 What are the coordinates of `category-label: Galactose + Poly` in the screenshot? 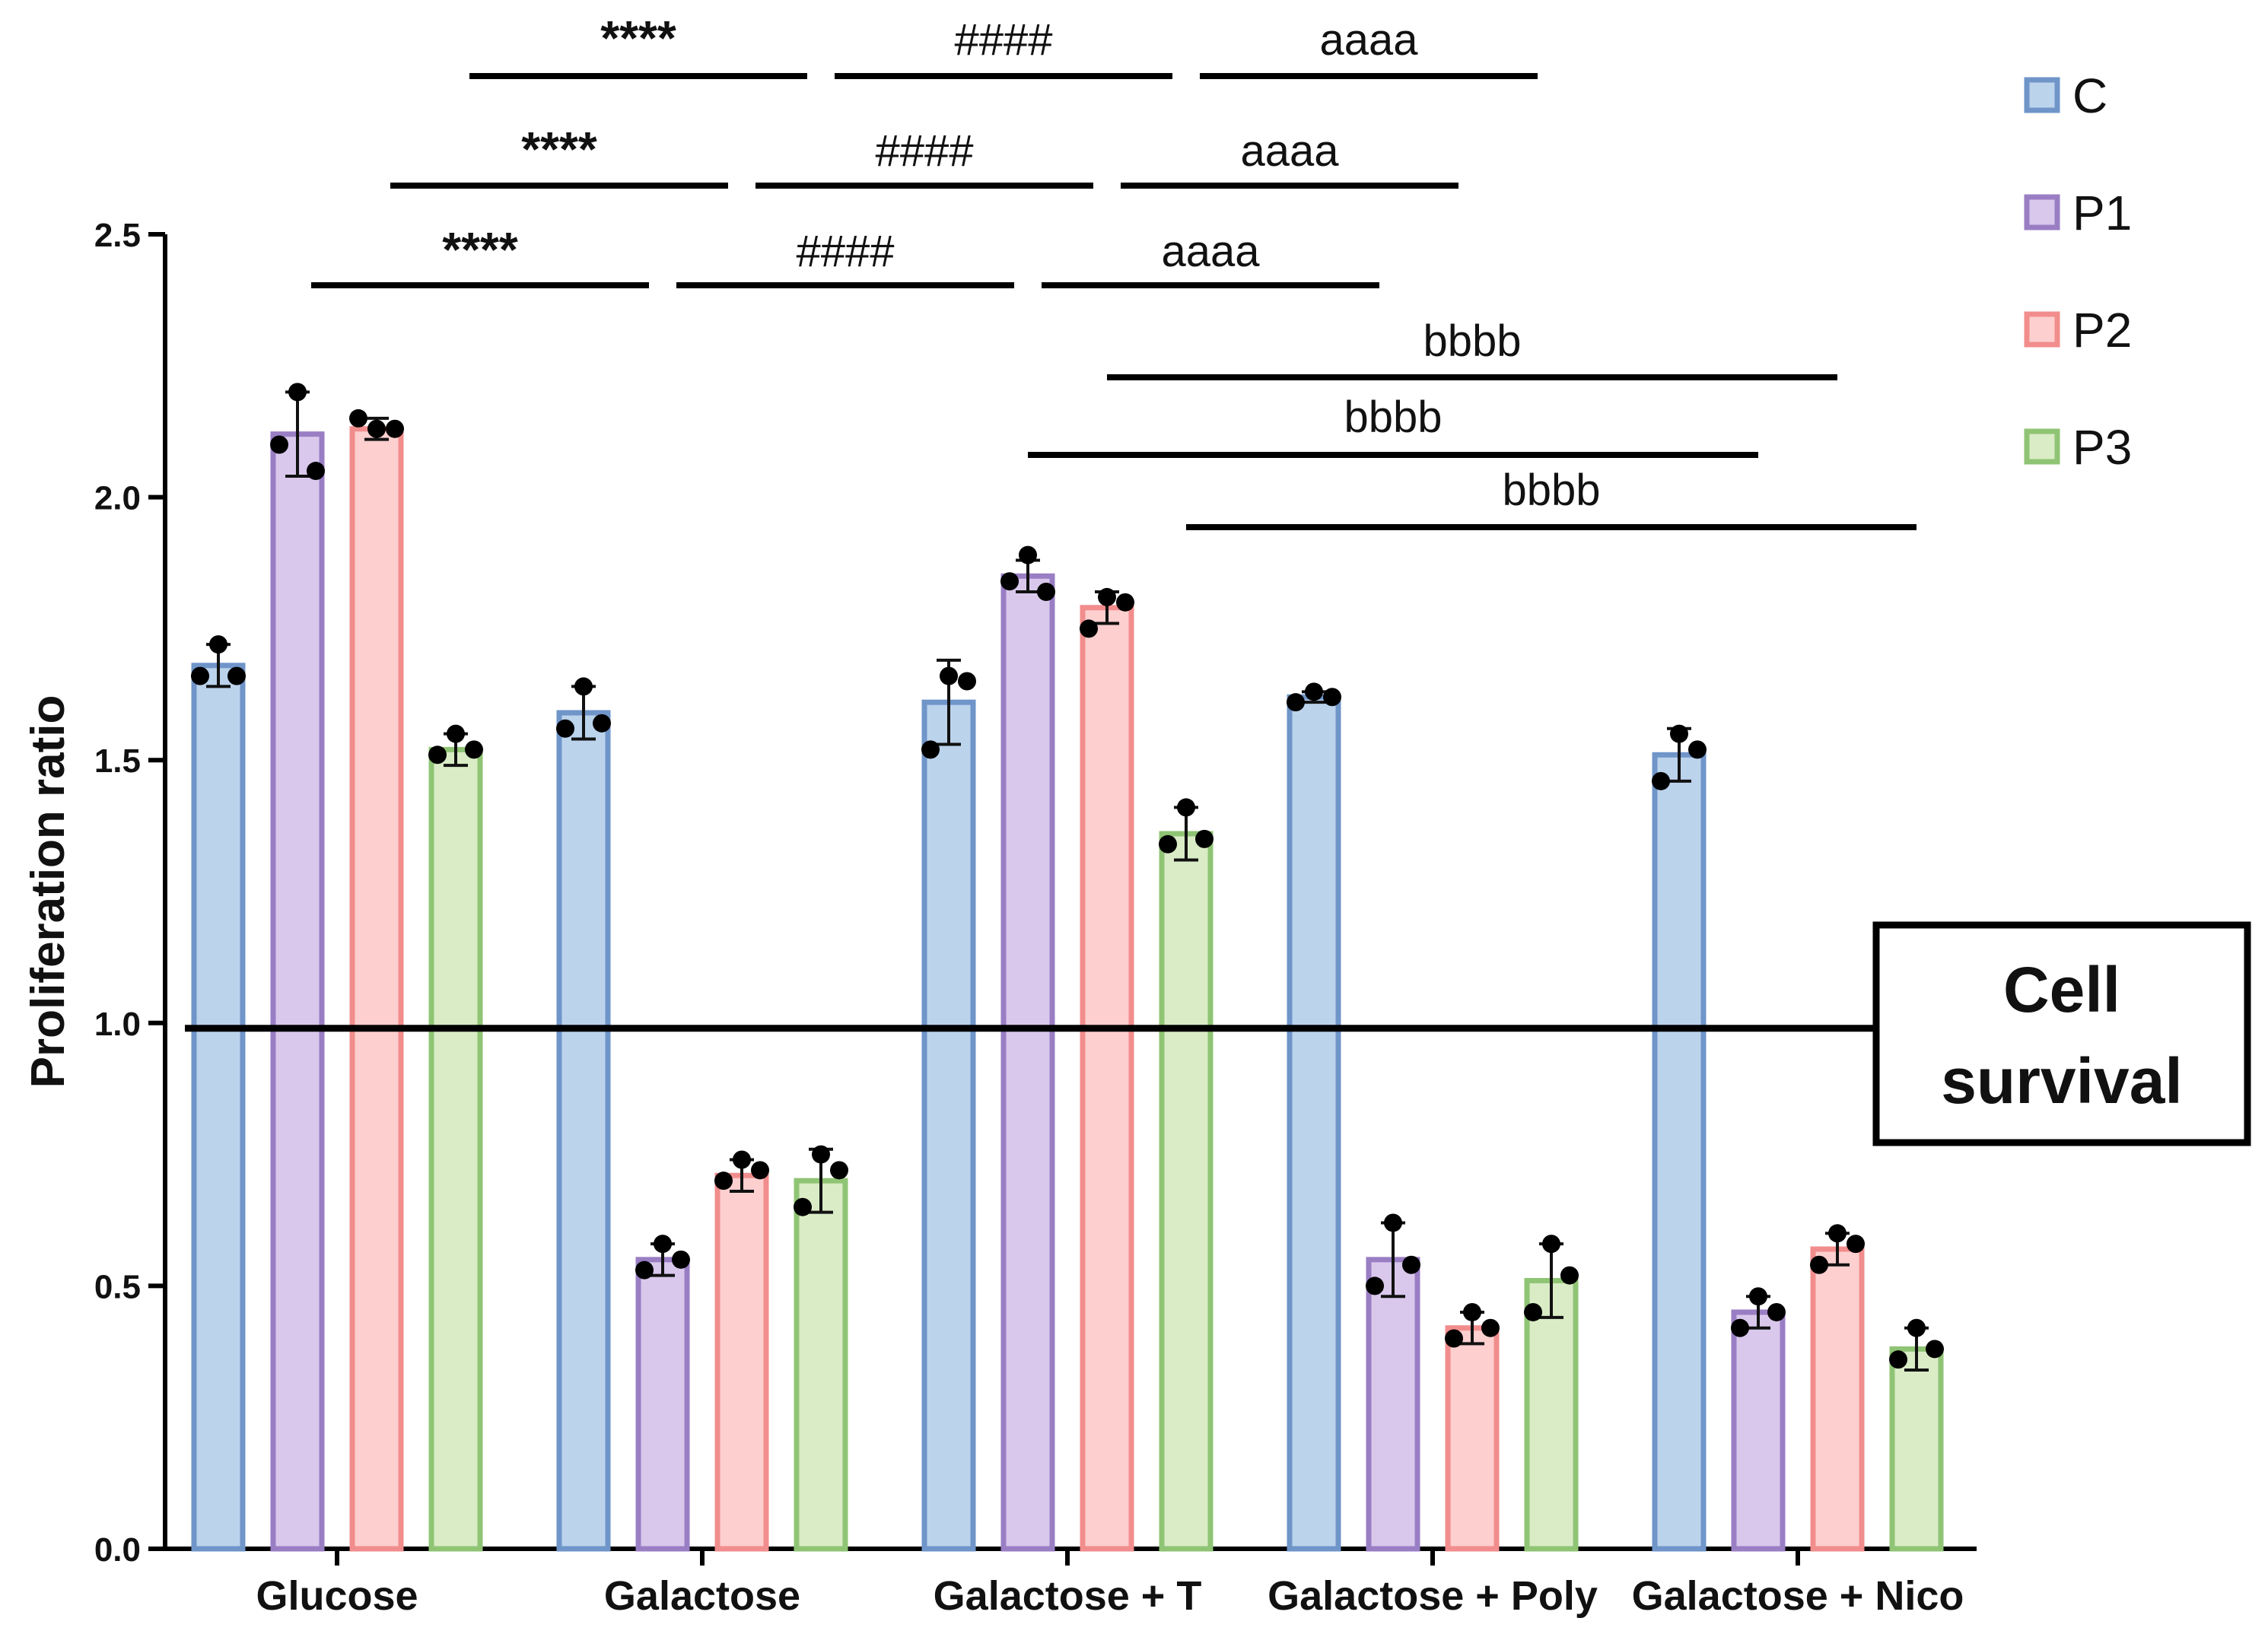 It's located at (1433, 1596).